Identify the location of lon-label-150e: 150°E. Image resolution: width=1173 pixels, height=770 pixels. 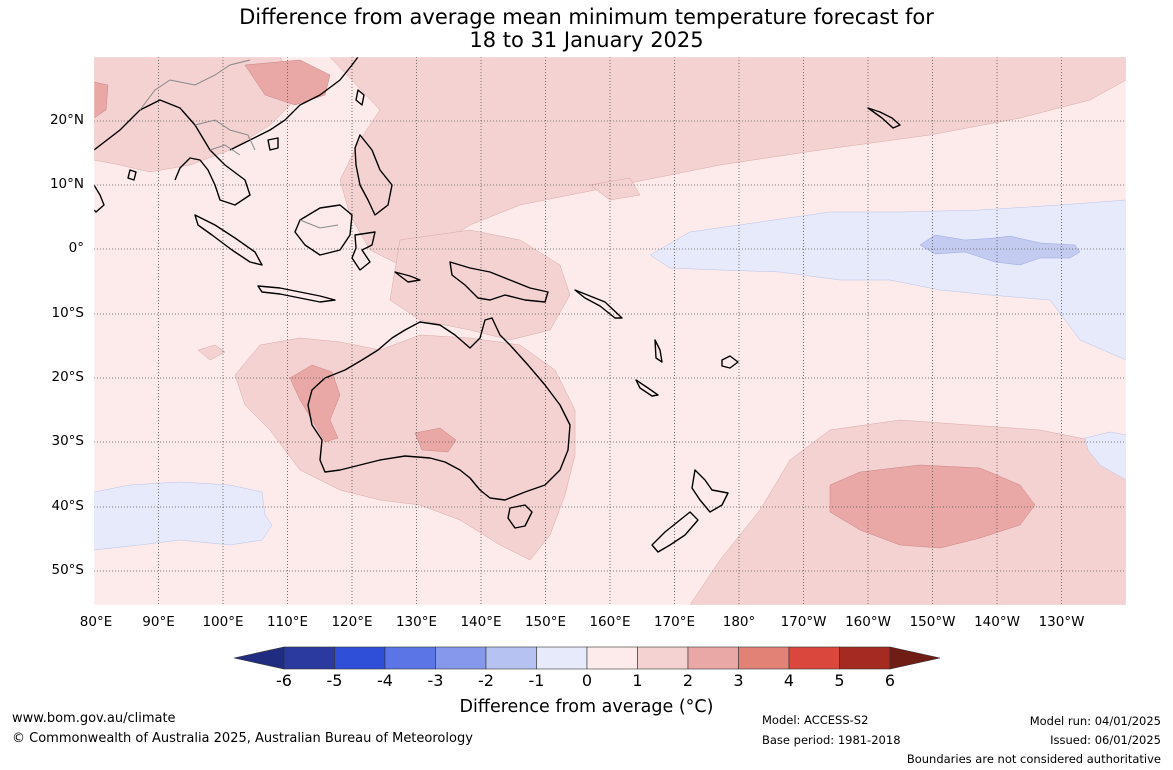
(545, 622).